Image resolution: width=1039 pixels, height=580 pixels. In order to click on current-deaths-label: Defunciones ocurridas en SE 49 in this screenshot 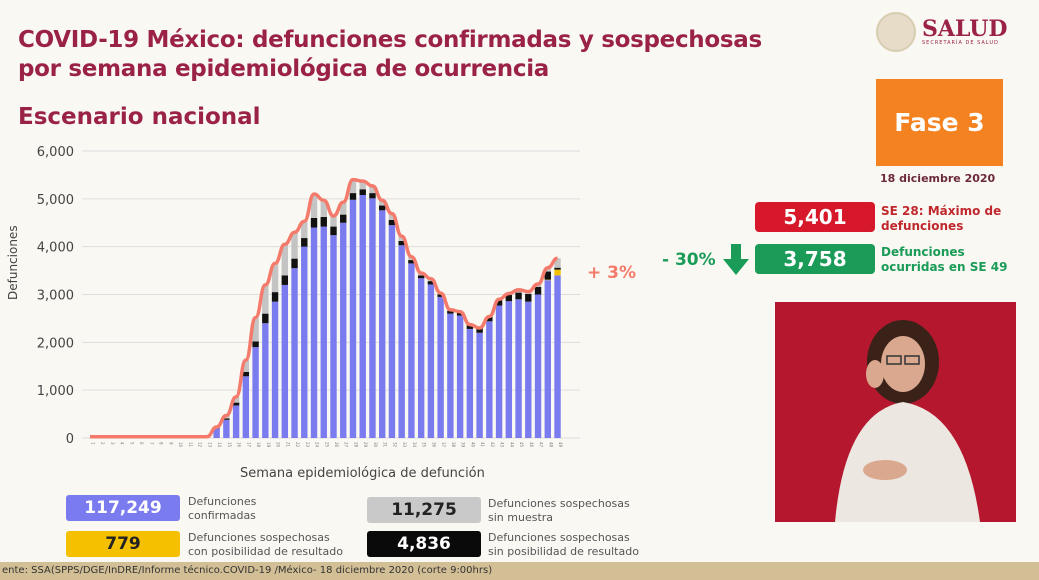, I will do `click(944, 259)`.